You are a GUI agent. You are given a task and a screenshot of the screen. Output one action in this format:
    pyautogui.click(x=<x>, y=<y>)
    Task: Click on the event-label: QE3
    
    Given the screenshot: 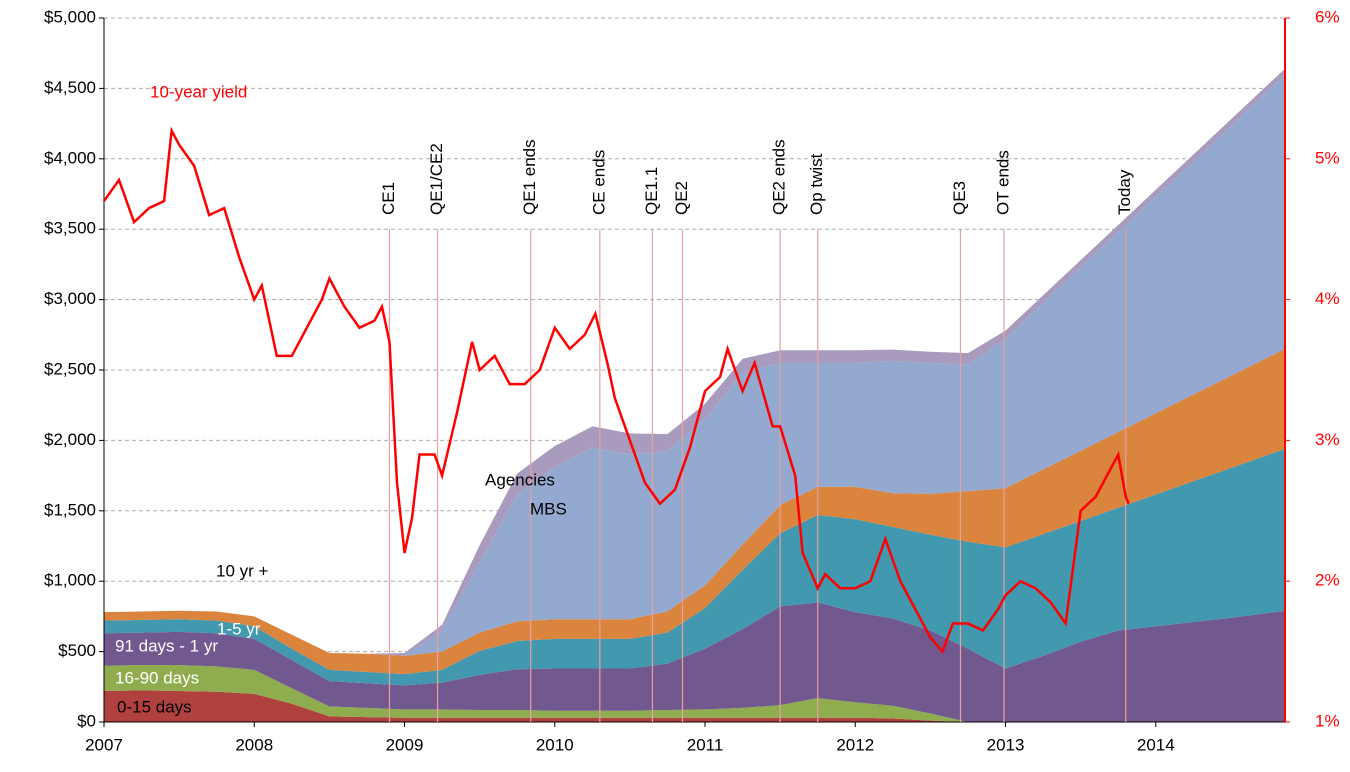 What is the action you would take?
    pyautogui.click(x=959, y=198)
    